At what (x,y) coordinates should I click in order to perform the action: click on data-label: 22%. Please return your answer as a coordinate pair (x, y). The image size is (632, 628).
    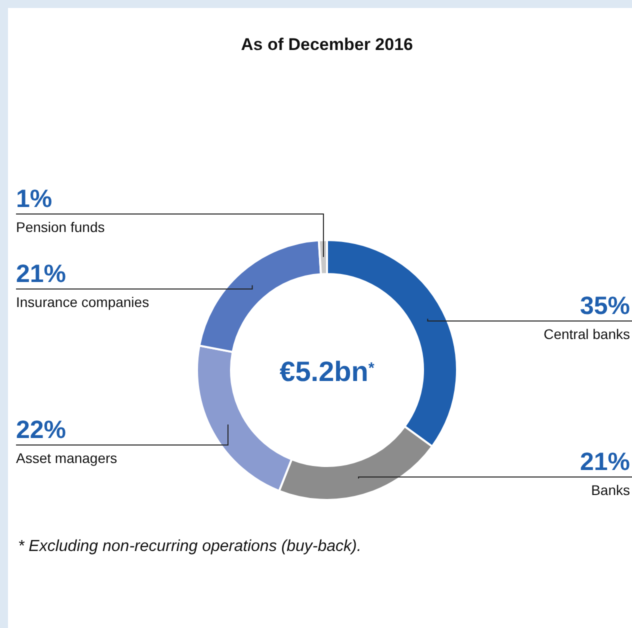
    Looking at the image, I should click on (41, 430).